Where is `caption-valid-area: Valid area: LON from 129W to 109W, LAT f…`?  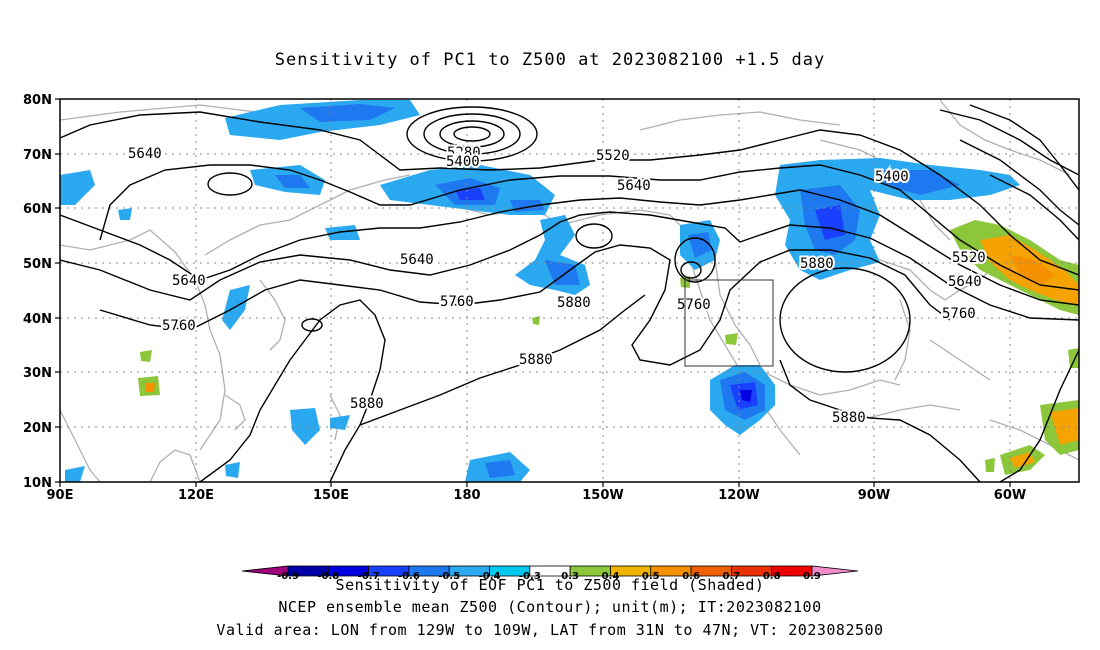 caption-valid-area: Valid area: LON from 129W to 109W, LAT f… is located at coordinates (550, 630).